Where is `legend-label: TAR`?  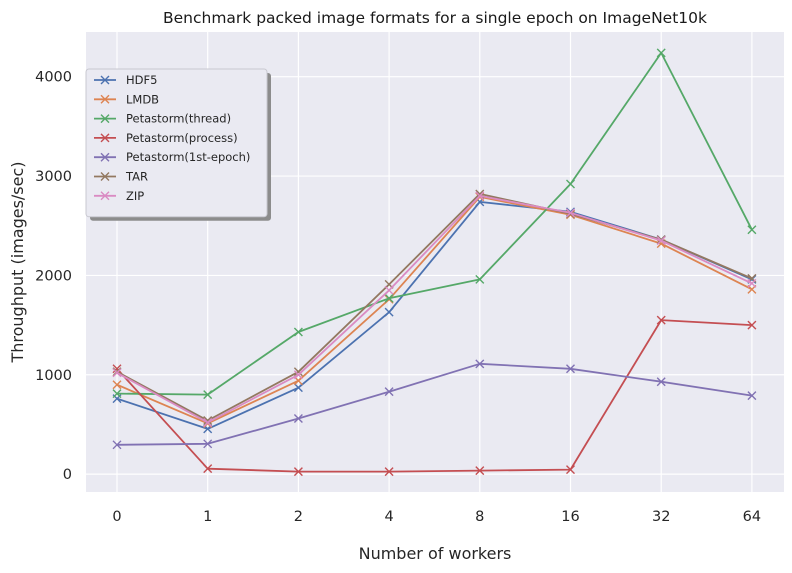 legend-label: TAR is located at coordinates (136, 177).